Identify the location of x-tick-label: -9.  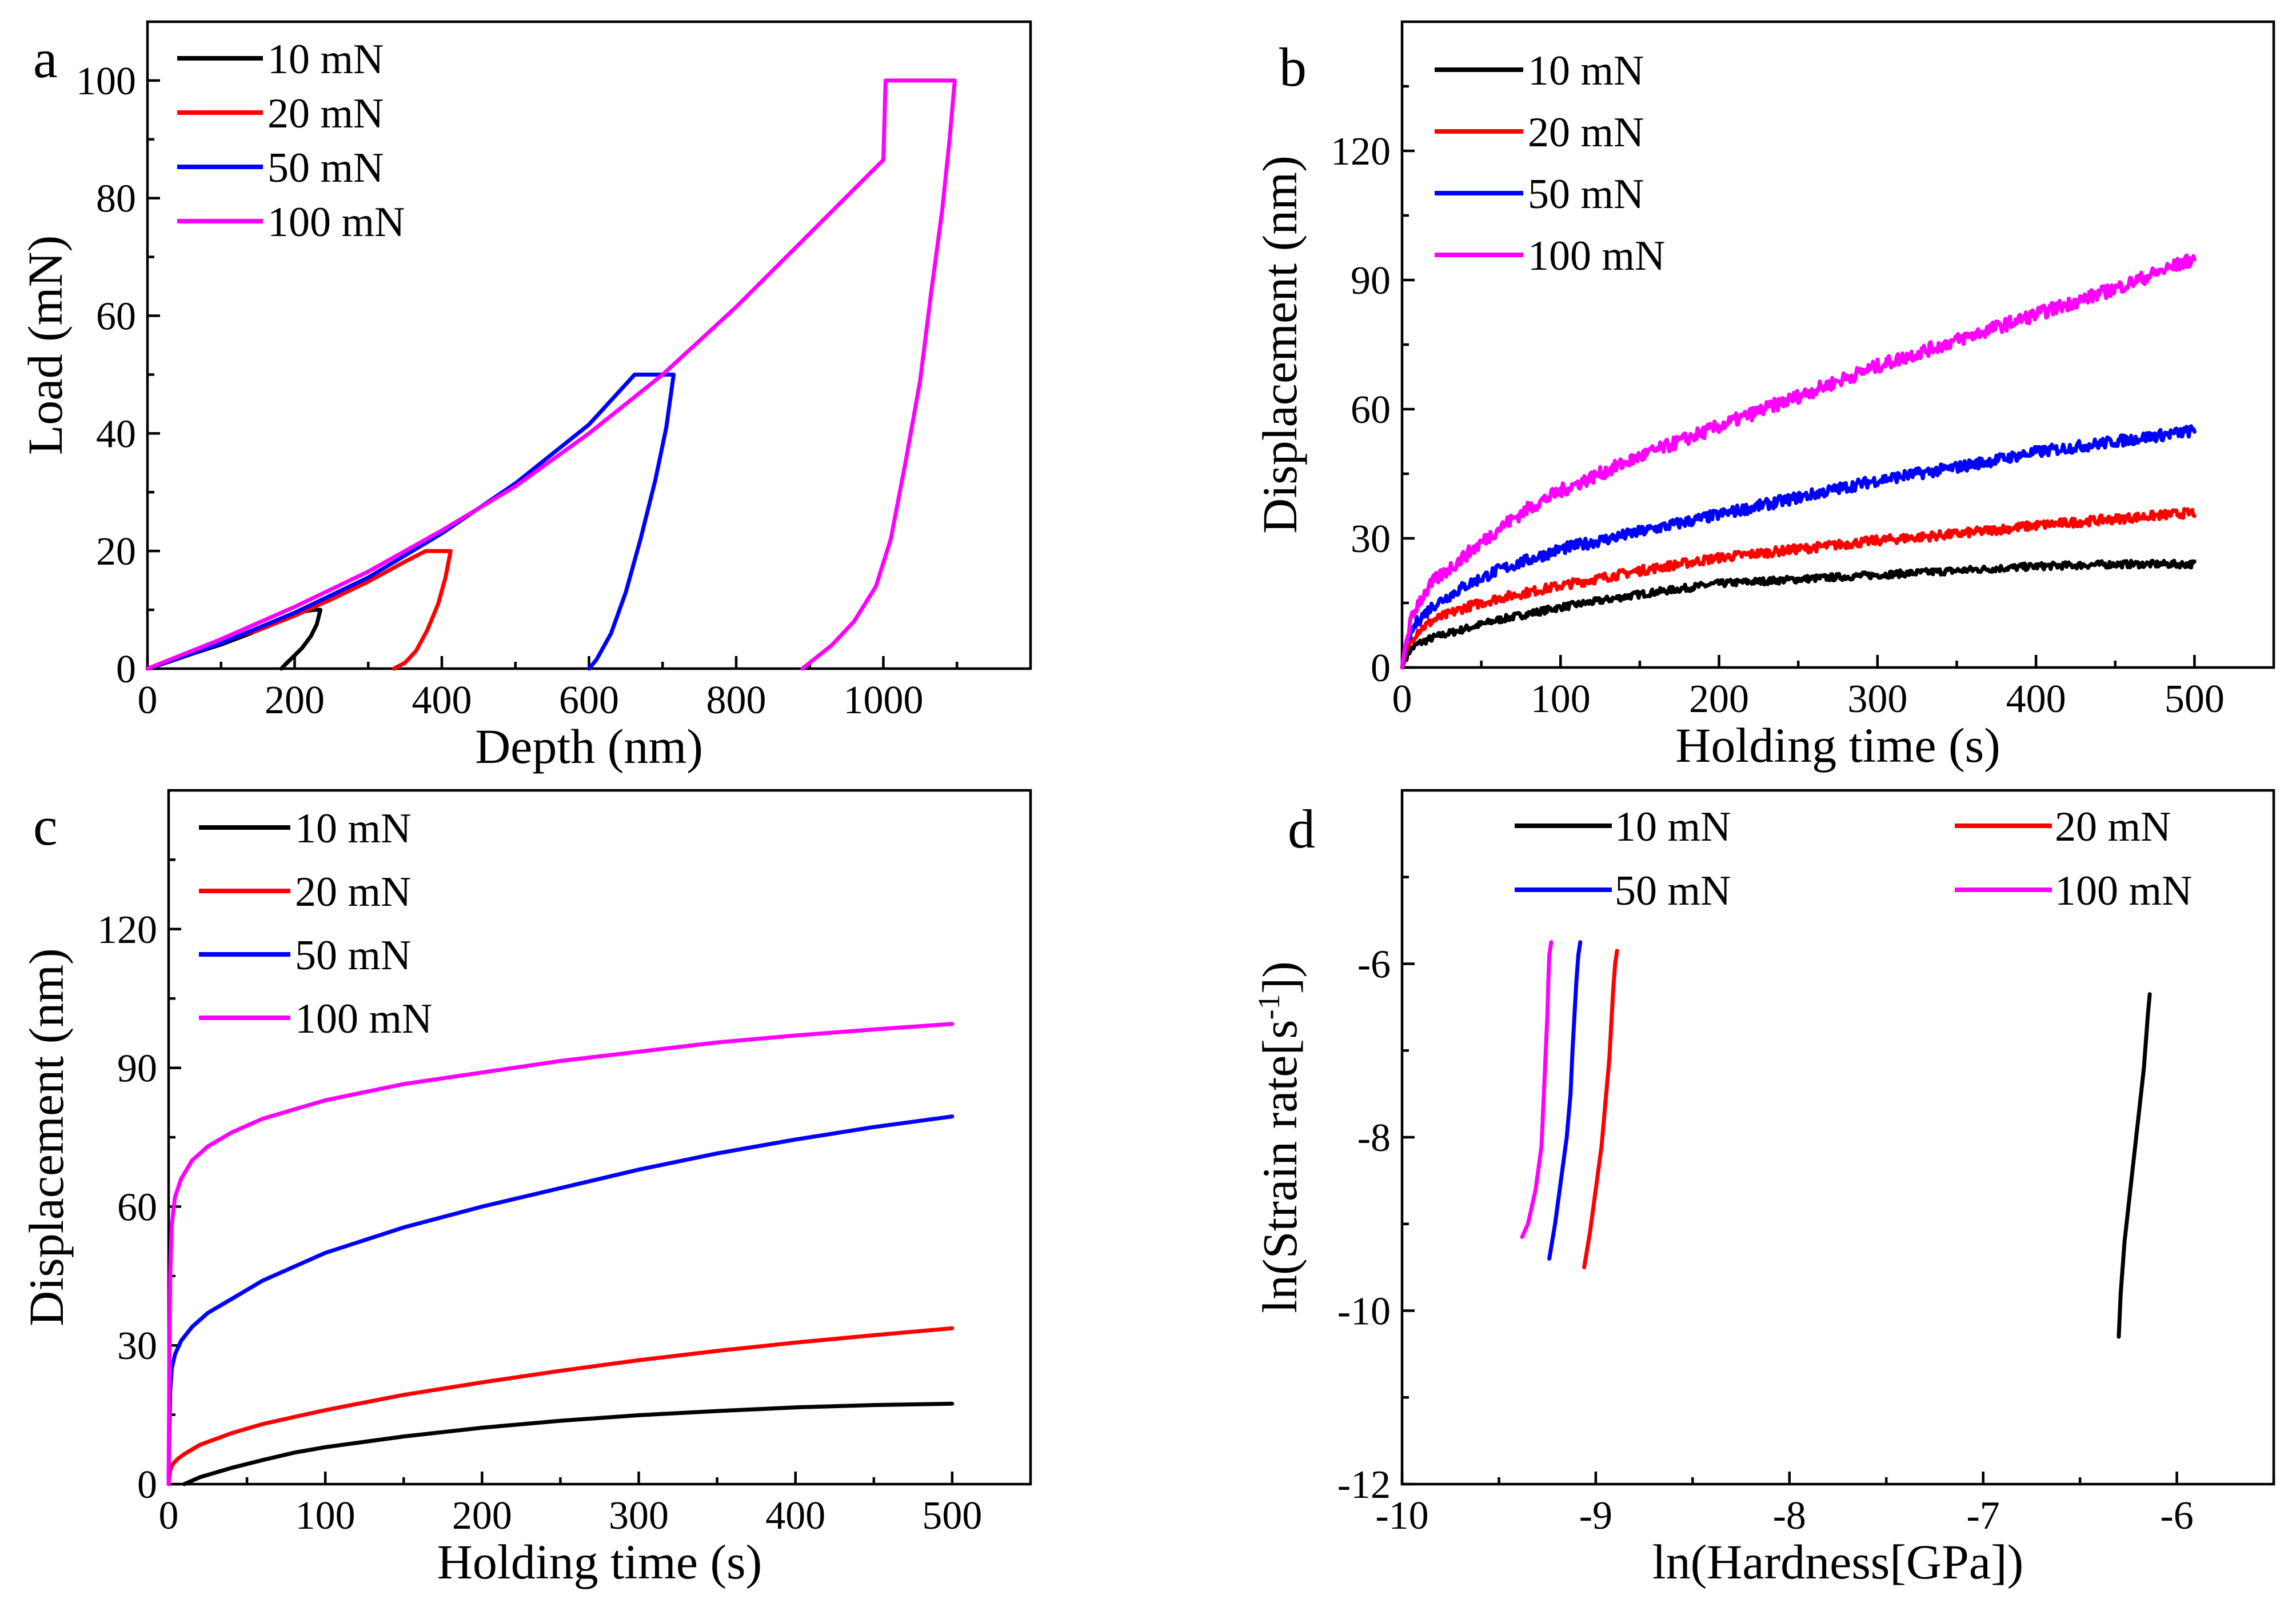
(1595, 1516).